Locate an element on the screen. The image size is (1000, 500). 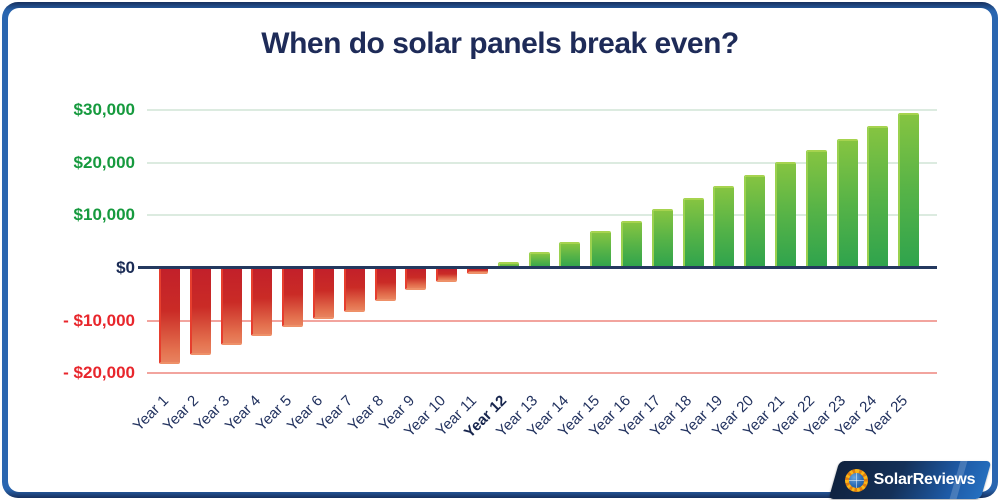
y-axis-tick-label: - $20,000 is located at coordinates (99, 373).